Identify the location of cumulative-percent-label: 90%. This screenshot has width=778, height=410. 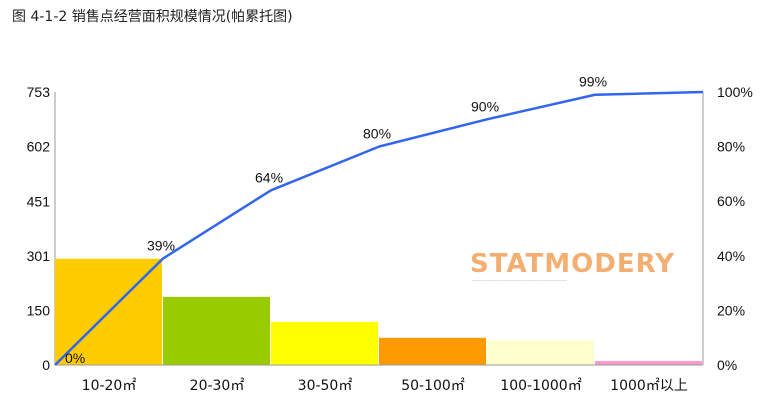
(485, 106).